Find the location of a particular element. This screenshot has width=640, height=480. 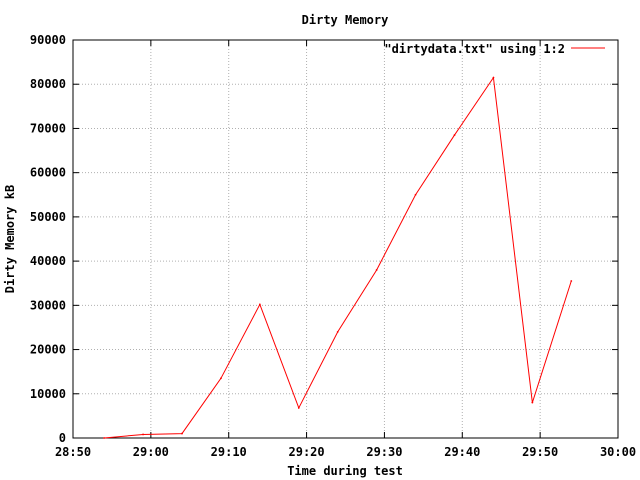

x-tick-label: 28:50 is located at coordinates (73, 452).